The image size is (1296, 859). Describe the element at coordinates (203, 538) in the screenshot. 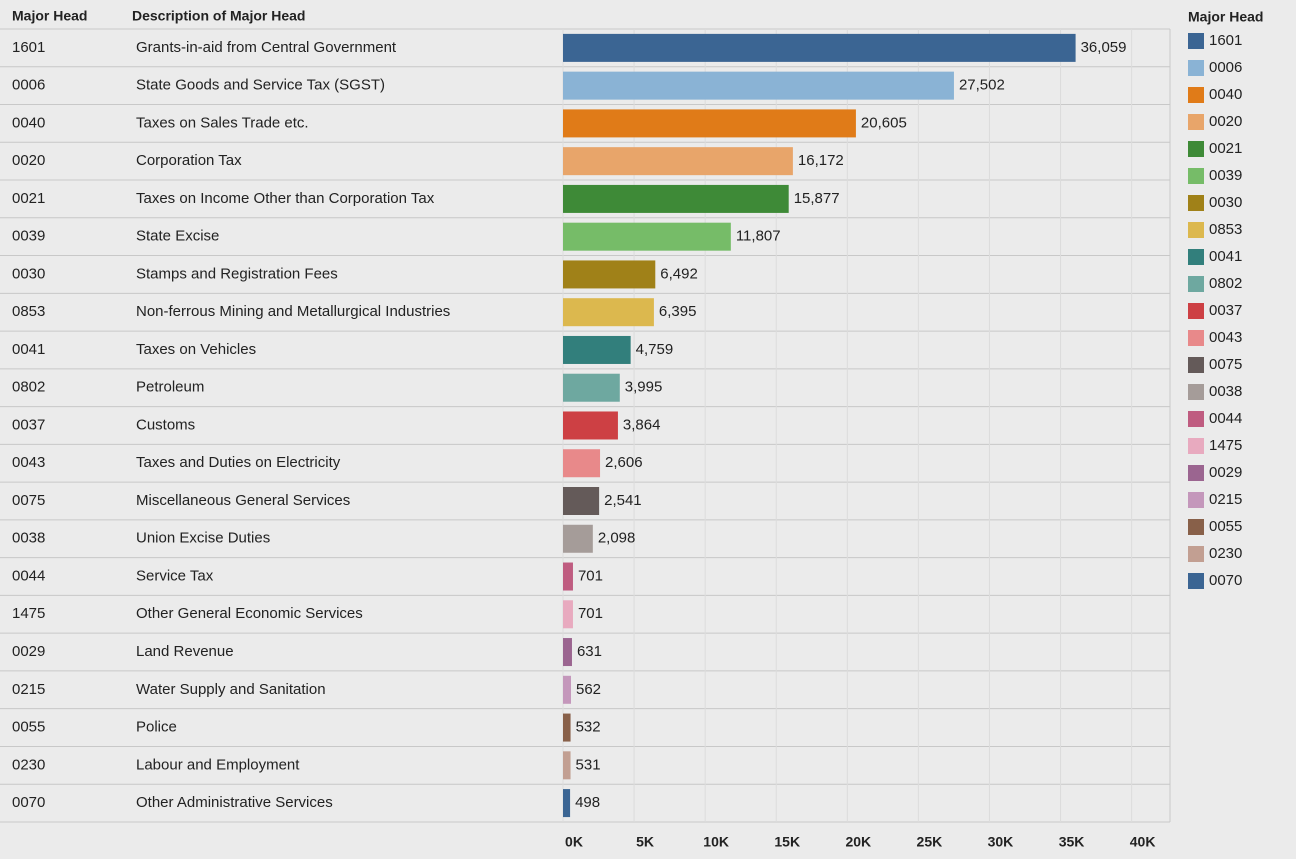

I see `description: Union Excise Duties` at that location.